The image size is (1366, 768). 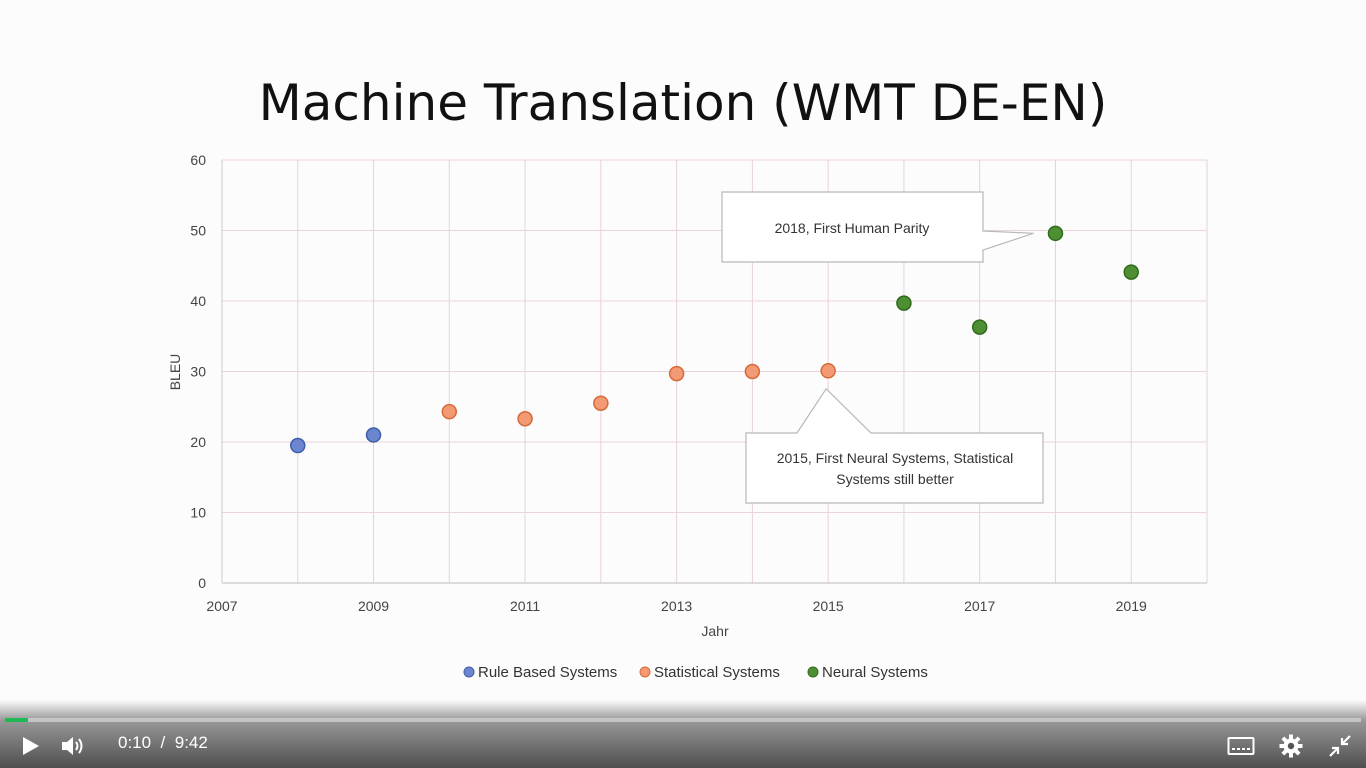 What do you see at coordinates (135, 742) in the screenshot?
I see `current-time: 0:10` at bounding box center [135, 742].